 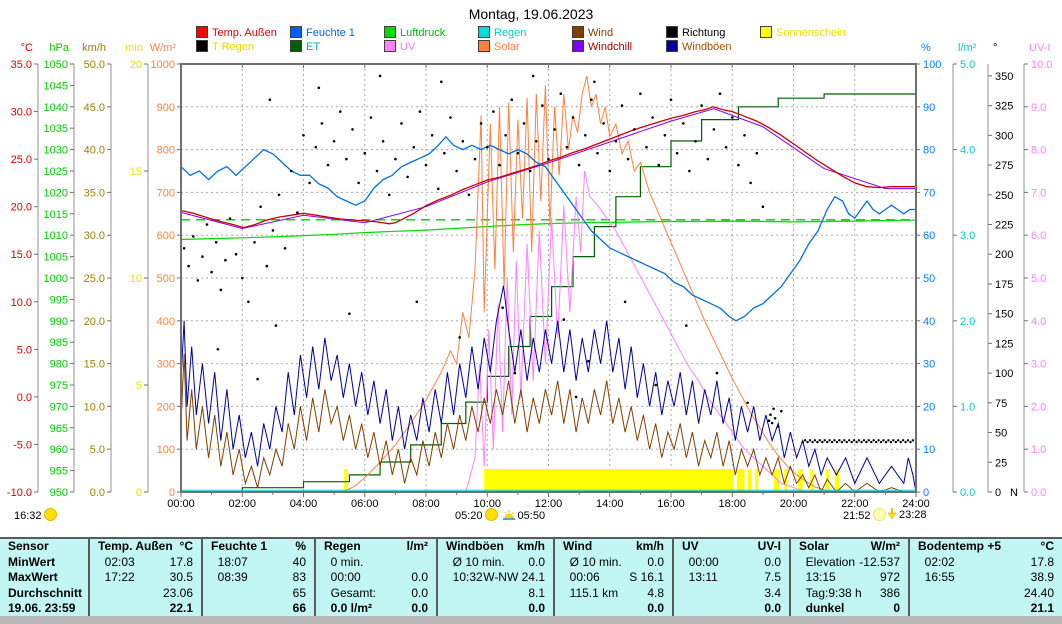 I want to click on svg-text: 985, so click(x=59, y=343).